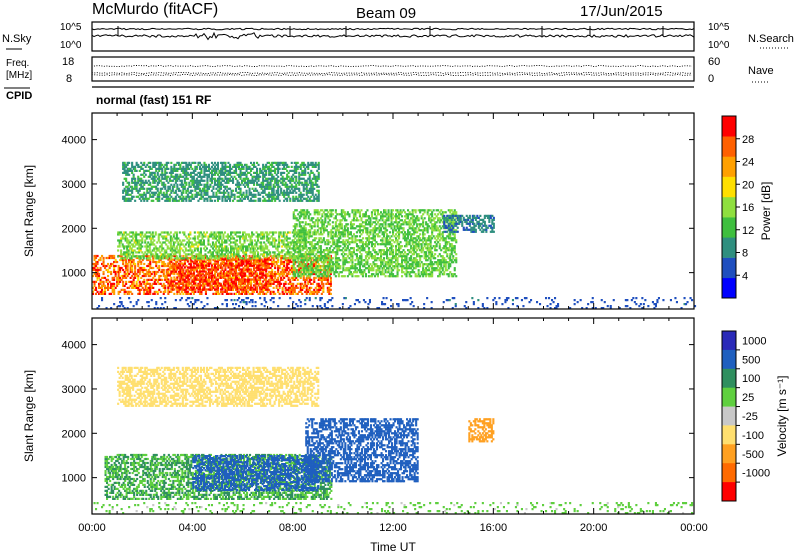 This screenshot has width=800, height=554. Describe the element at coordinates (621, 11) in the screenshot. I see `date-title: 17/Jun/2015` at that location.